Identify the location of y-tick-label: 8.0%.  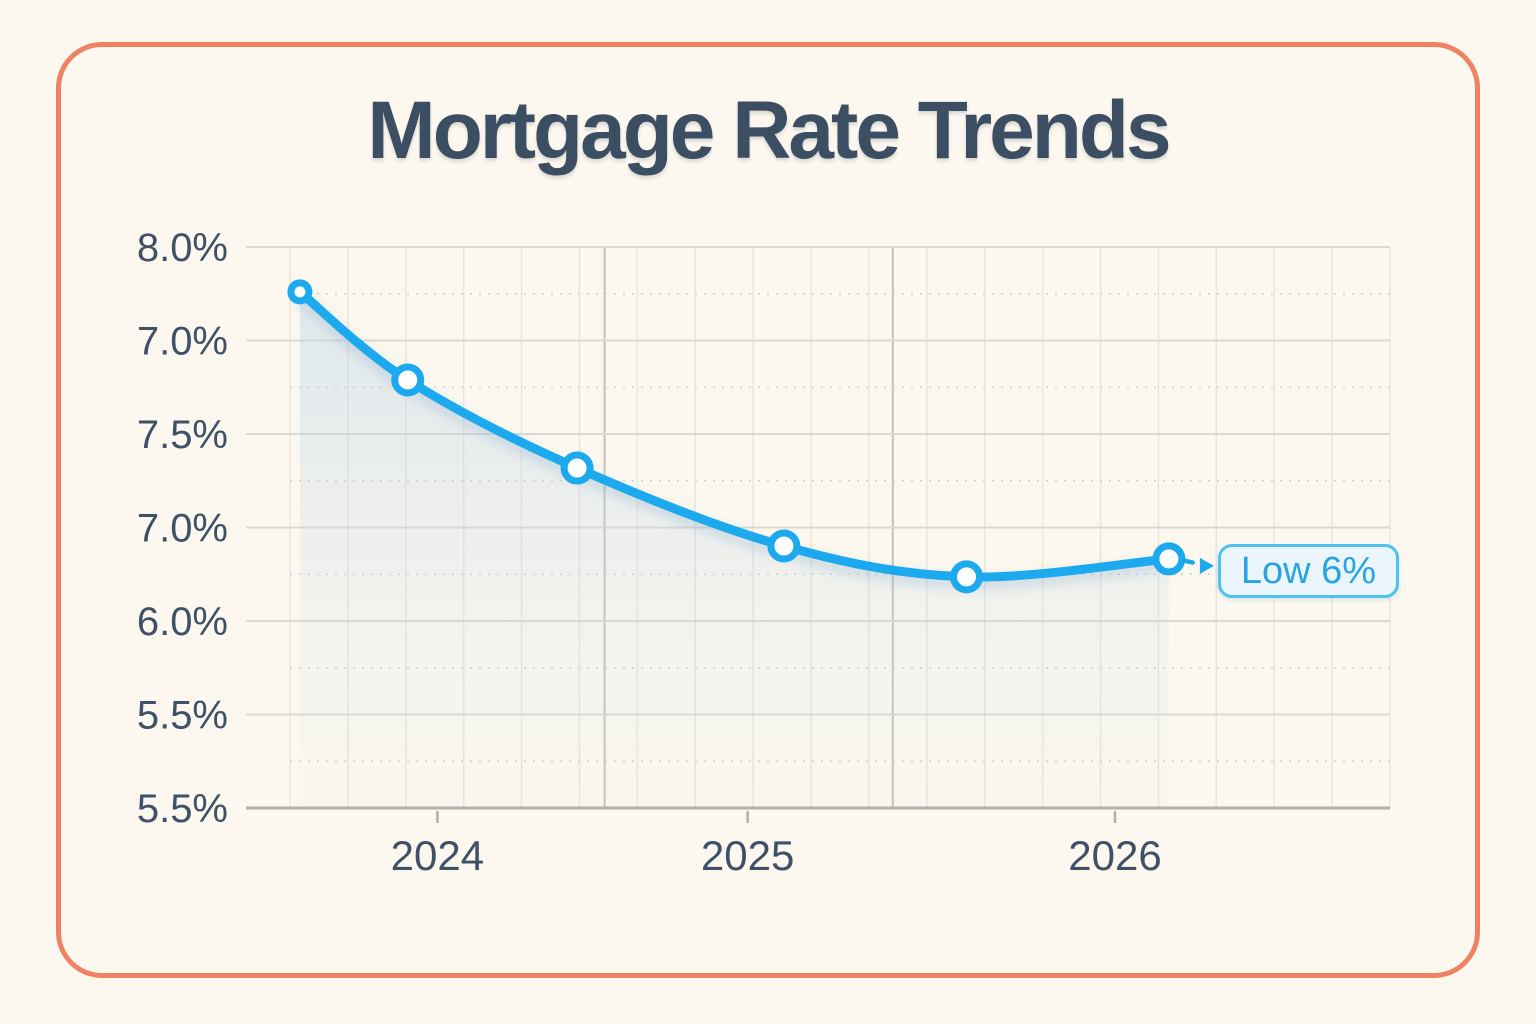
(182, 248).